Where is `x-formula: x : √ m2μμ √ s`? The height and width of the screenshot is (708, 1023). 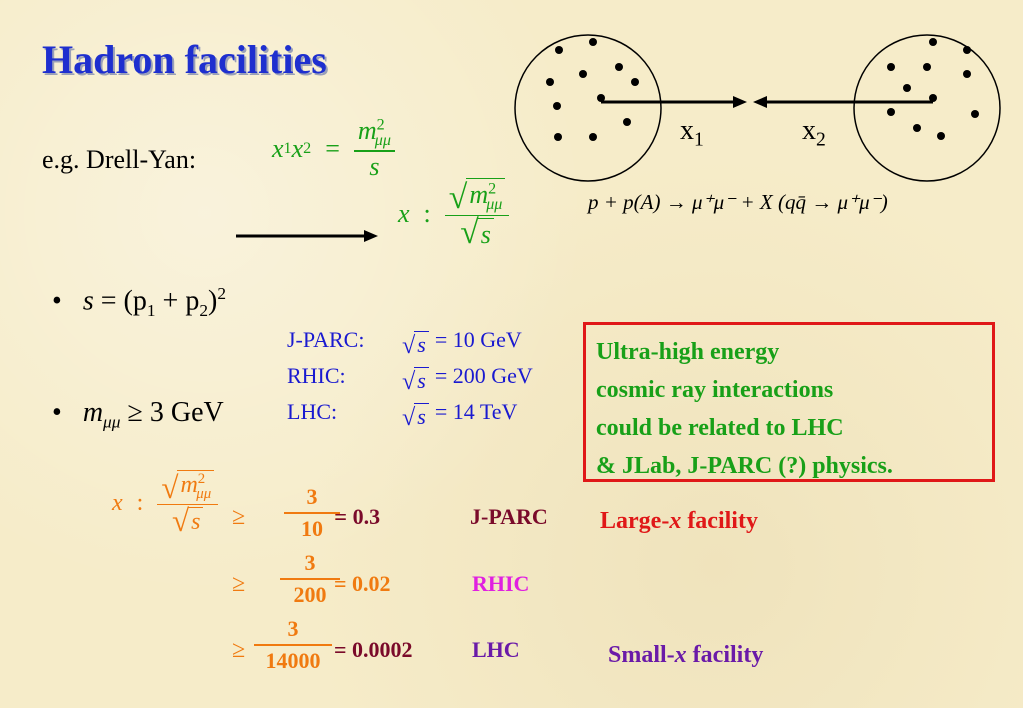 x-formula: x : √ m2μμ √ s is located at coordinates (165, 503).